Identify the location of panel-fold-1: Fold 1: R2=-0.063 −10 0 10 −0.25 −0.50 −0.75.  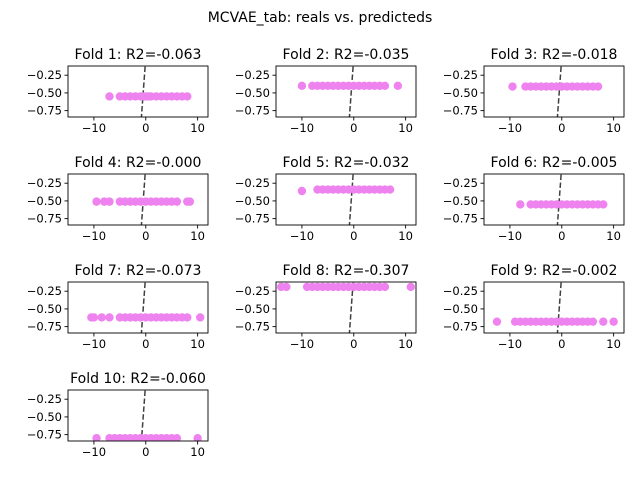
(118, 91).